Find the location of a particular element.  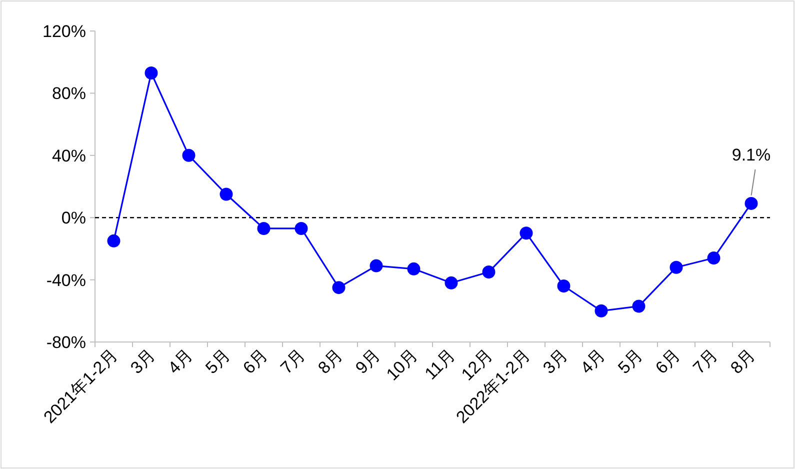

x-tick-label: 11月 is located at coordinates (440, 364).